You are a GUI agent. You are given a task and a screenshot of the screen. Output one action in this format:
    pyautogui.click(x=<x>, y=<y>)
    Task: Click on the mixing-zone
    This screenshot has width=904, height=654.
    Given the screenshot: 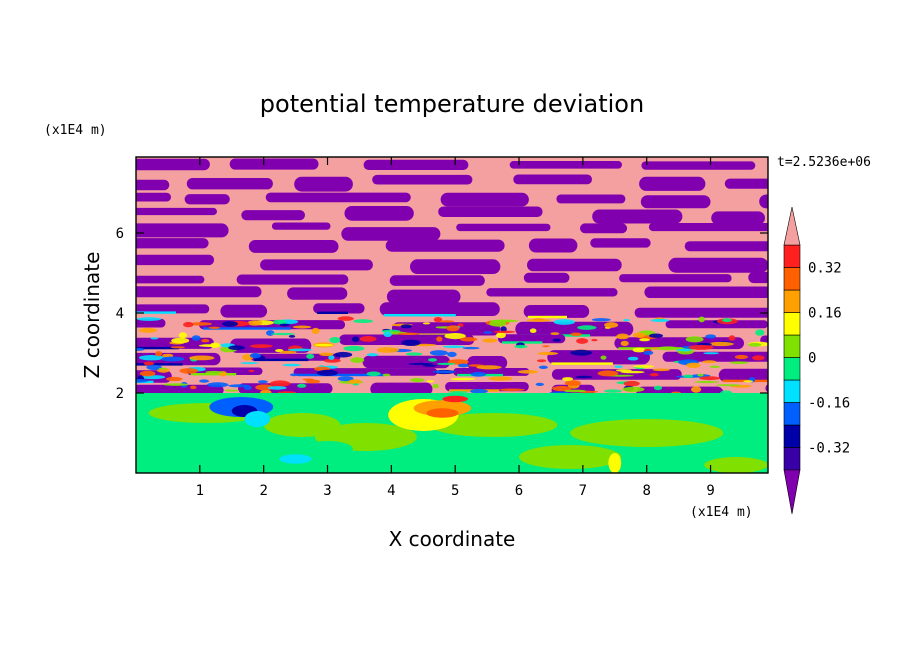 What is the action you would take?
    pyautogui.click(x=452, y=356)
    